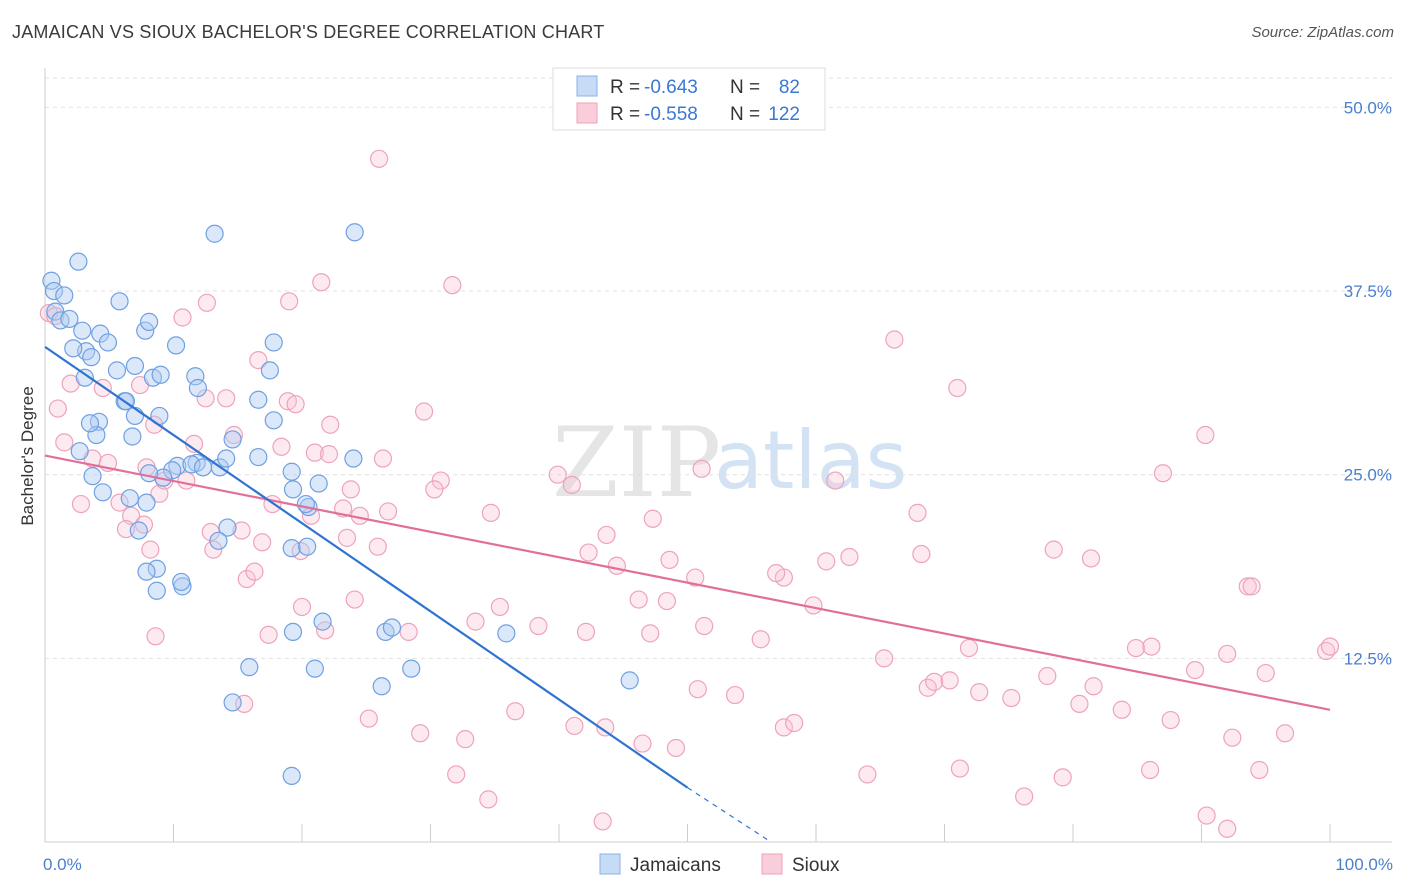 The height and width of the screenshot is (892, 1406). Describe the element at coordinates (810, 460) in the screenshot. I see `watermark-atlas: atlas` at that location.